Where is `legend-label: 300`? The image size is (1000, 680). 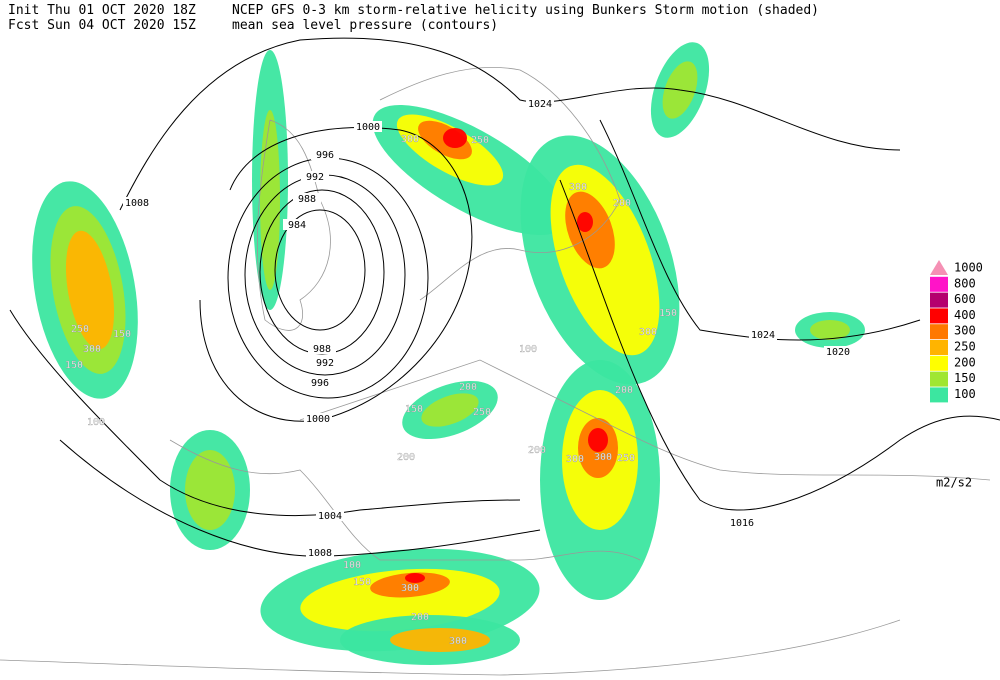 legend-label: 300 is located at coordinates (965, 331).